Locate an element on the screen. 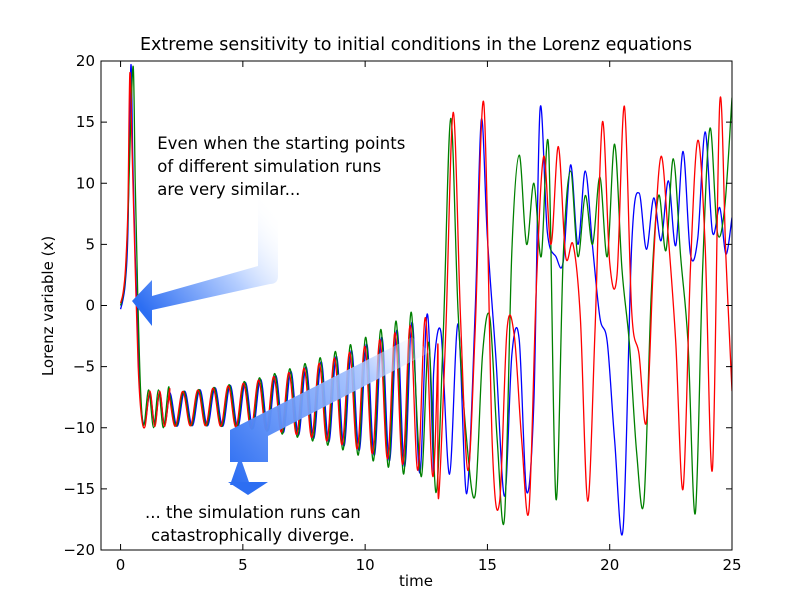 The height and width of the screenshot is (612, 812). annotation-line: of different simulation runs is located at coordinates (269, 166).